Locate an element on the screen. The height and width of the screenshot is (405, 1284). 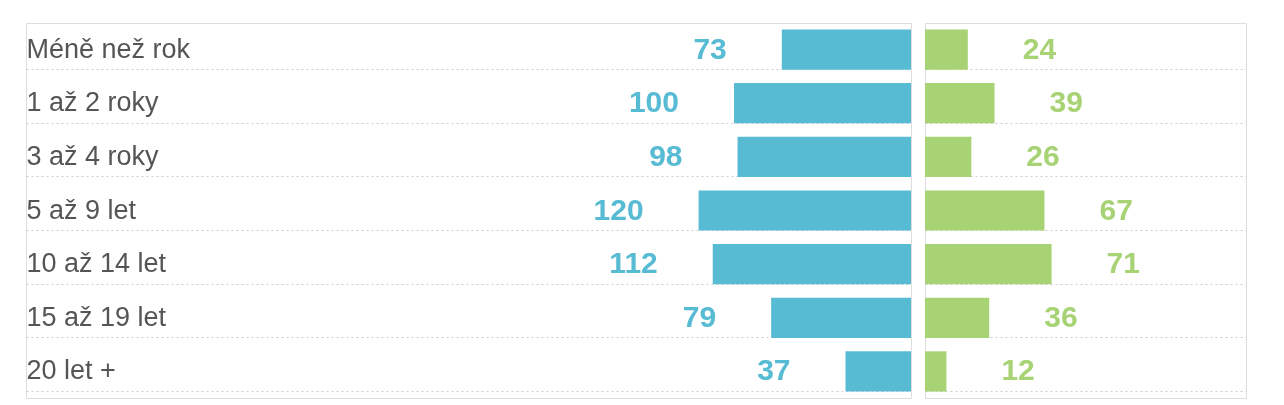
y-tick-label: 20 let + is located at coordinates (71, 370).